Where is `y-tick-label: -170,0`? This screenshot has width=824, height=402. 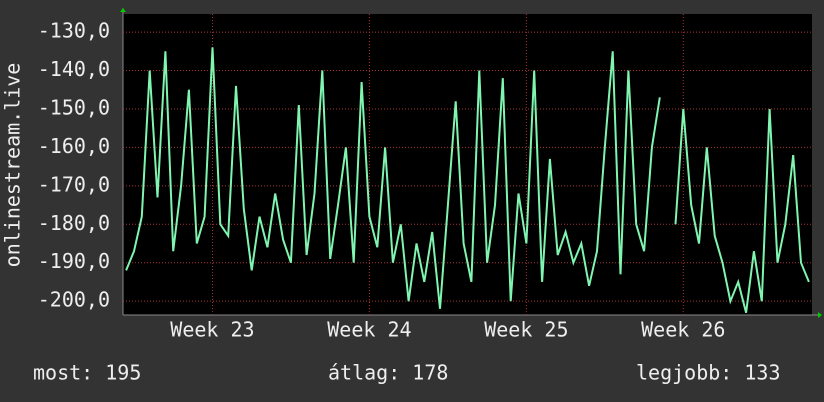
y-tick-label: -170,0 is located at coordinates (74, 184).